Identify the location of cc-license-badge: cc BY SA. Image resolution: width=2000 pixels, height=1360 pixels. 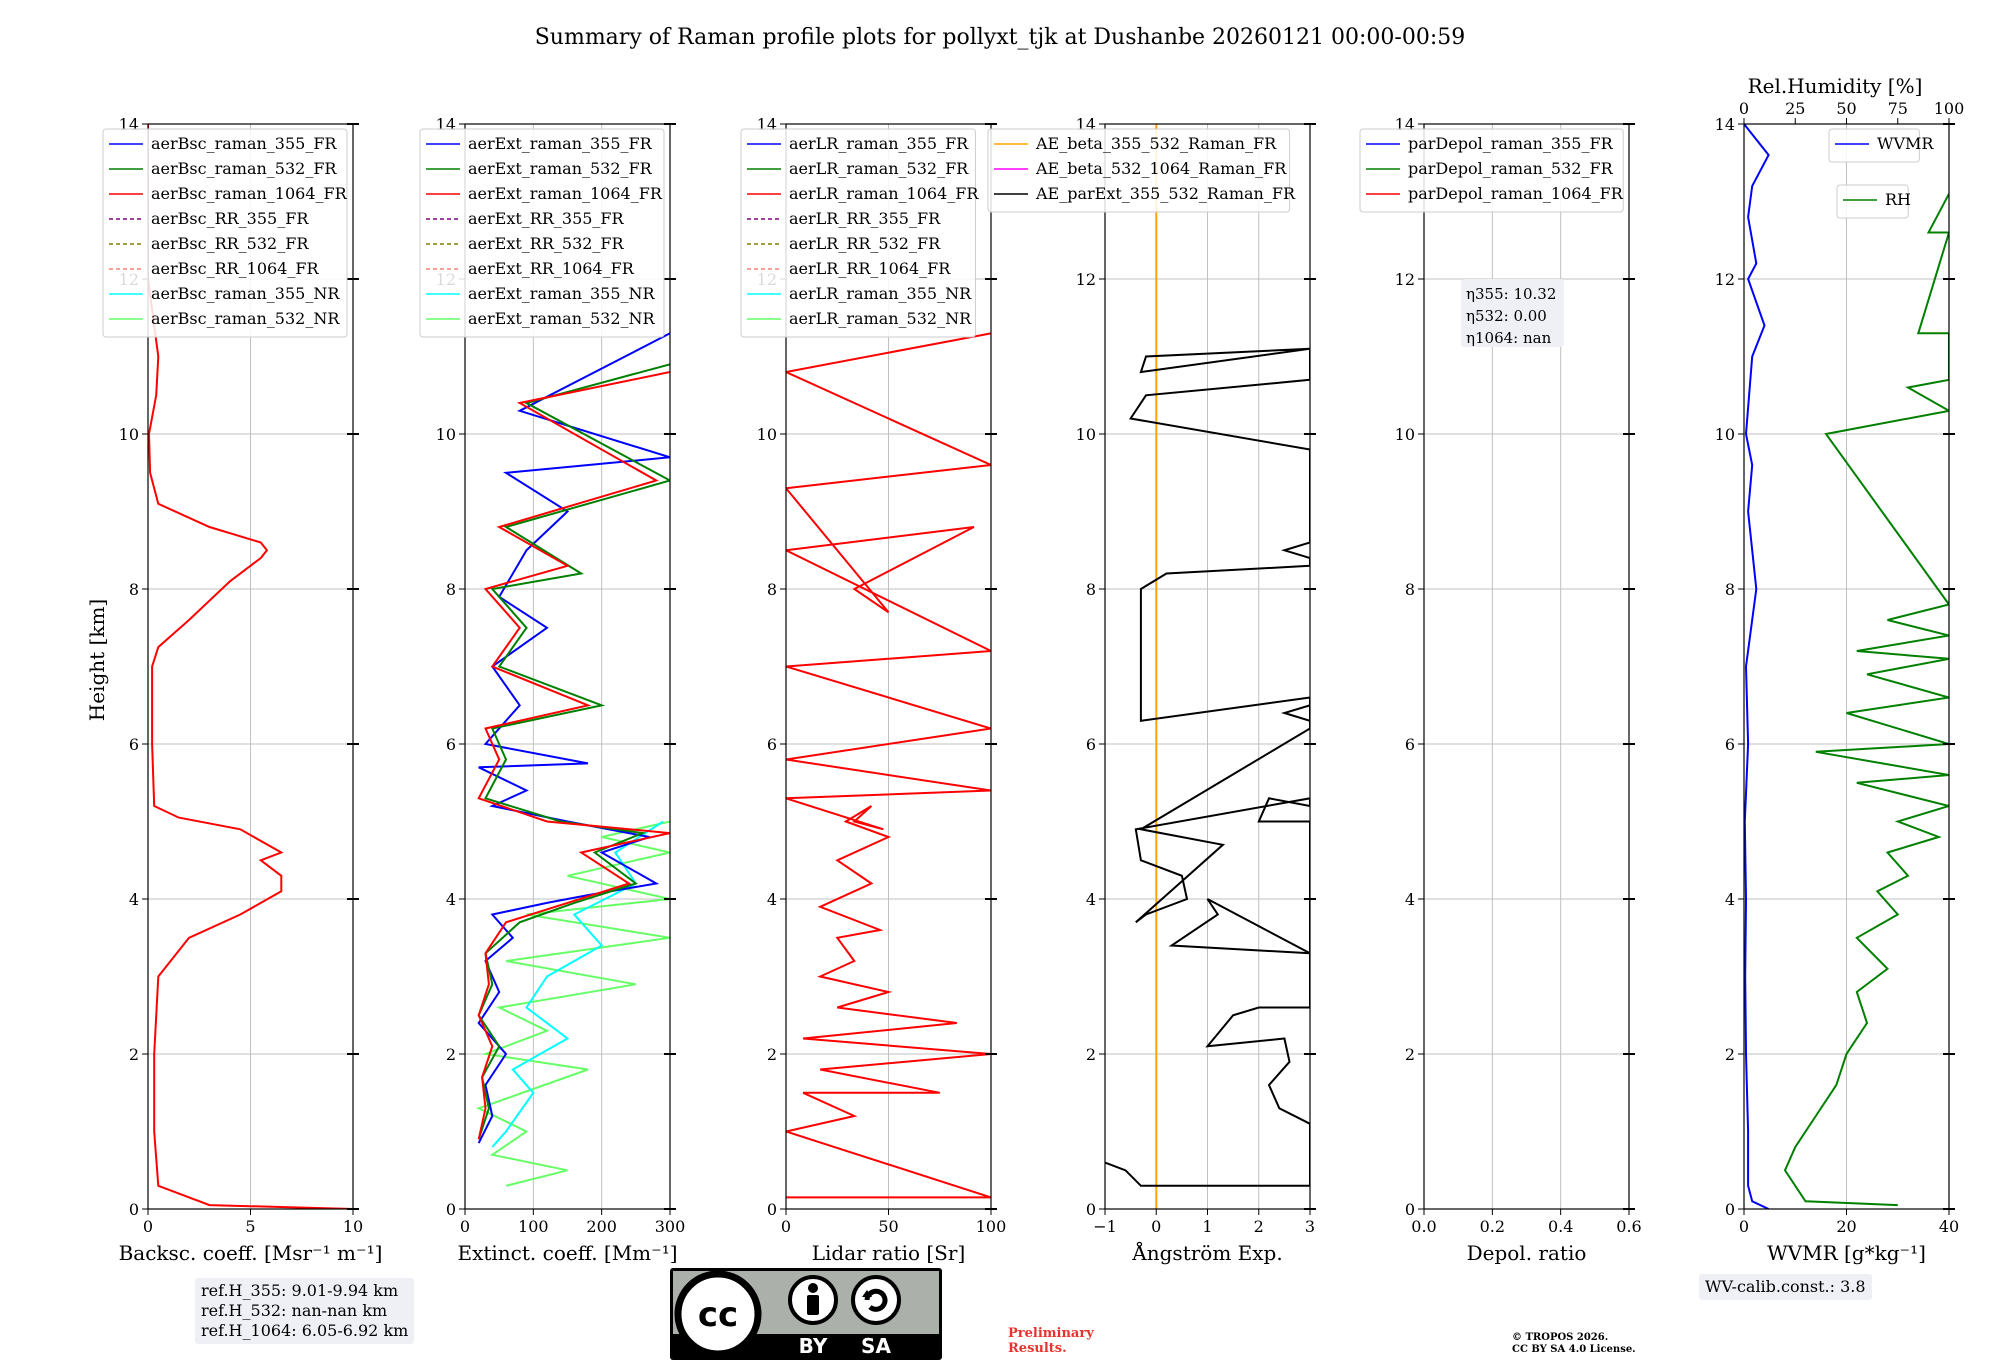
(806, 1314).